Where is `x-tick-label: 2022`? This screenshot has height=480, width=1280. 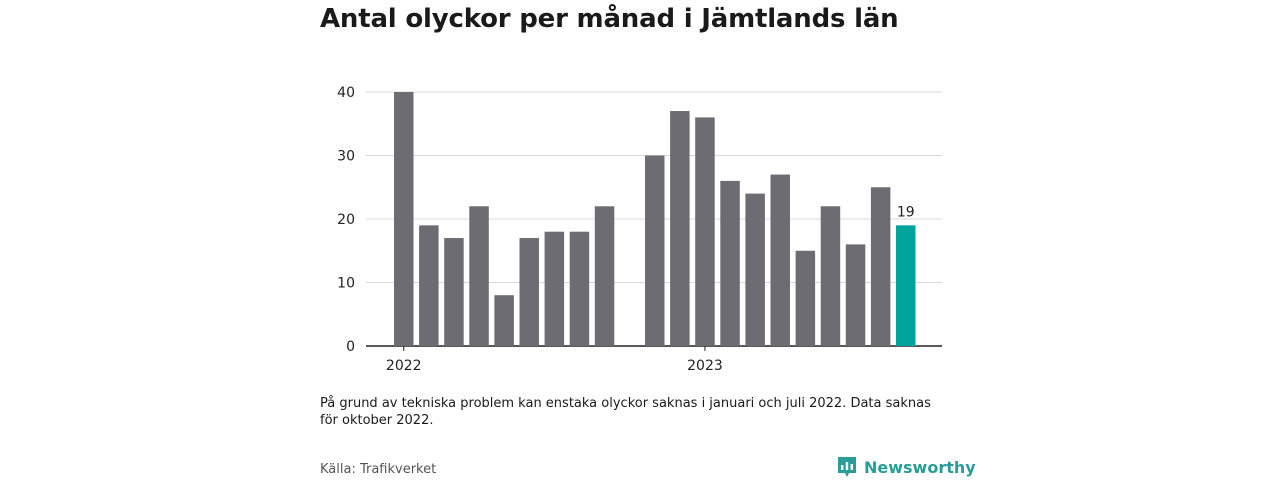 x-tick-label: 2022 is located at coordinates (404, 366).